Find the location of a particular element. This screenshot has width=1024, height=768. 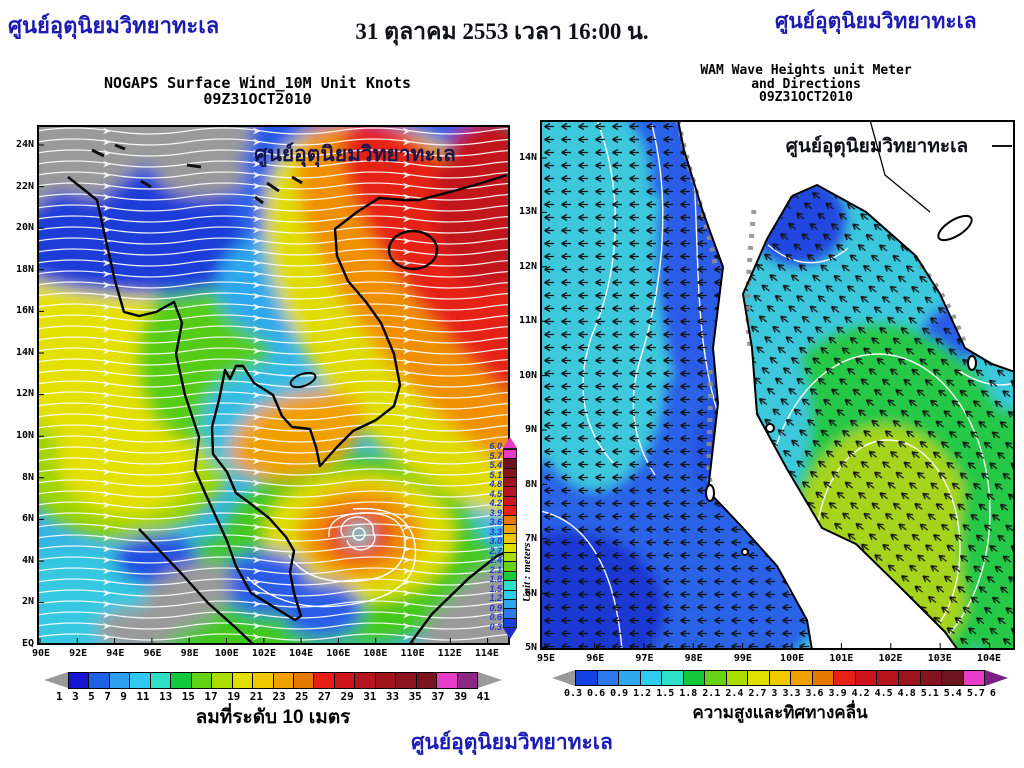

tick-label: 17 is located at coordinates (211, 696).